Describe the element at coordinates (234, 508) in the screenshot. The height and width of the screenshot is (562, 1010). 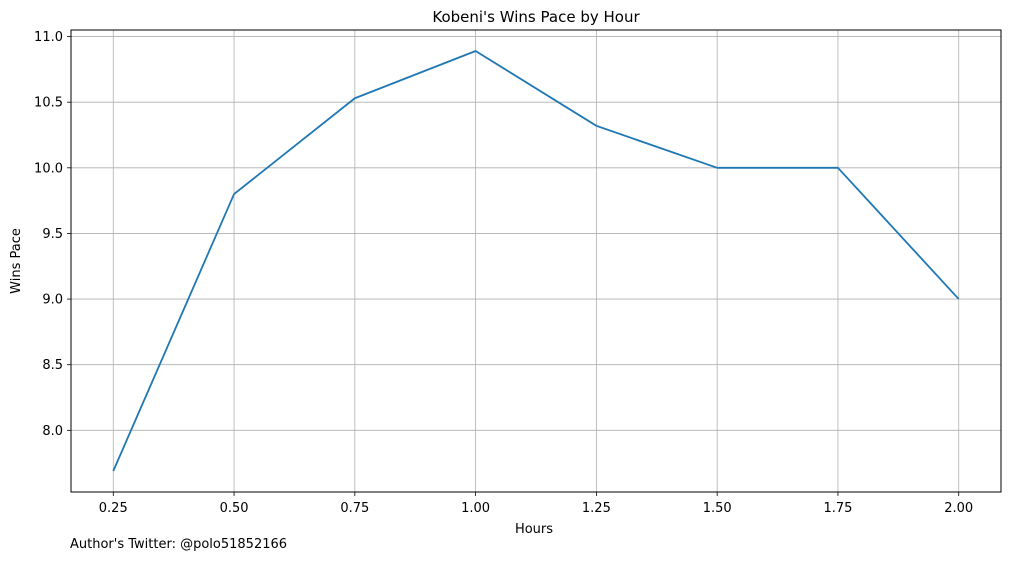
I see `x-tick-label: 0.50` at that location.